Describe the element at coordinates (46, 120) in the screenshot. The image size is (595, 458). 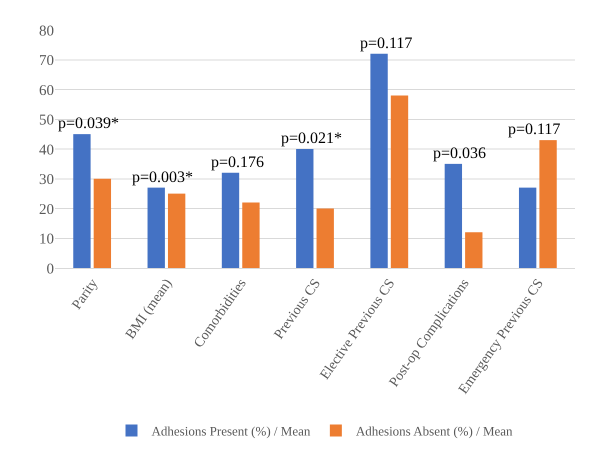
I see `y-tick-label: 50` at that location.